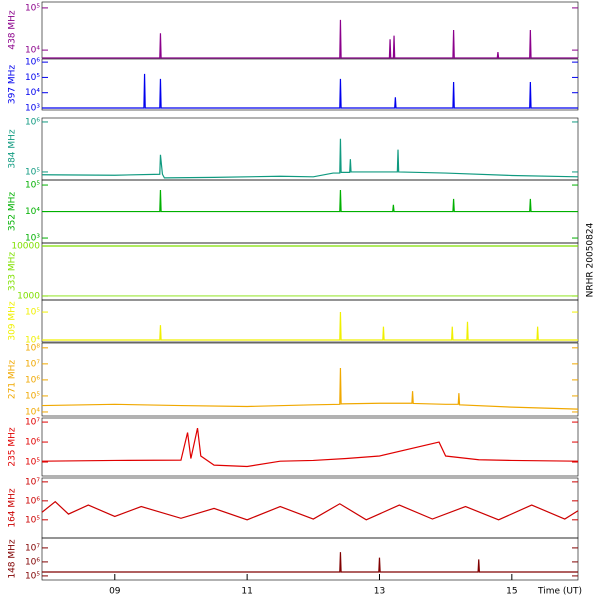 The image size is (600, 600). Describe the element at coordinates (591, 259) in the screenshot. I see `annotation: NRHR 20050824` at that location.